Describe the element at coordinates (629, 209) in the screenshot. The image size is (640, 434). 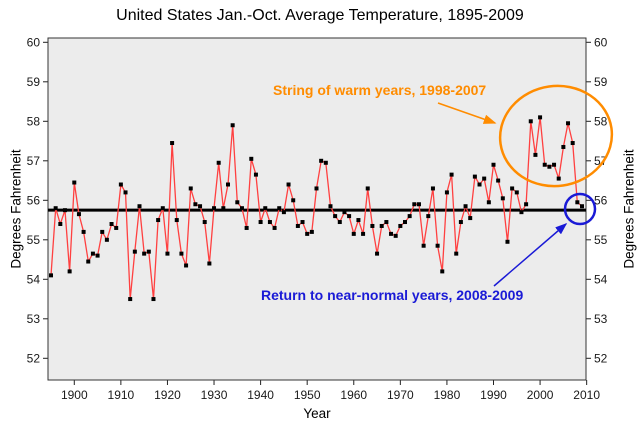
I see `y-axis-label-right: Degrees Fahrenheit` at that location.